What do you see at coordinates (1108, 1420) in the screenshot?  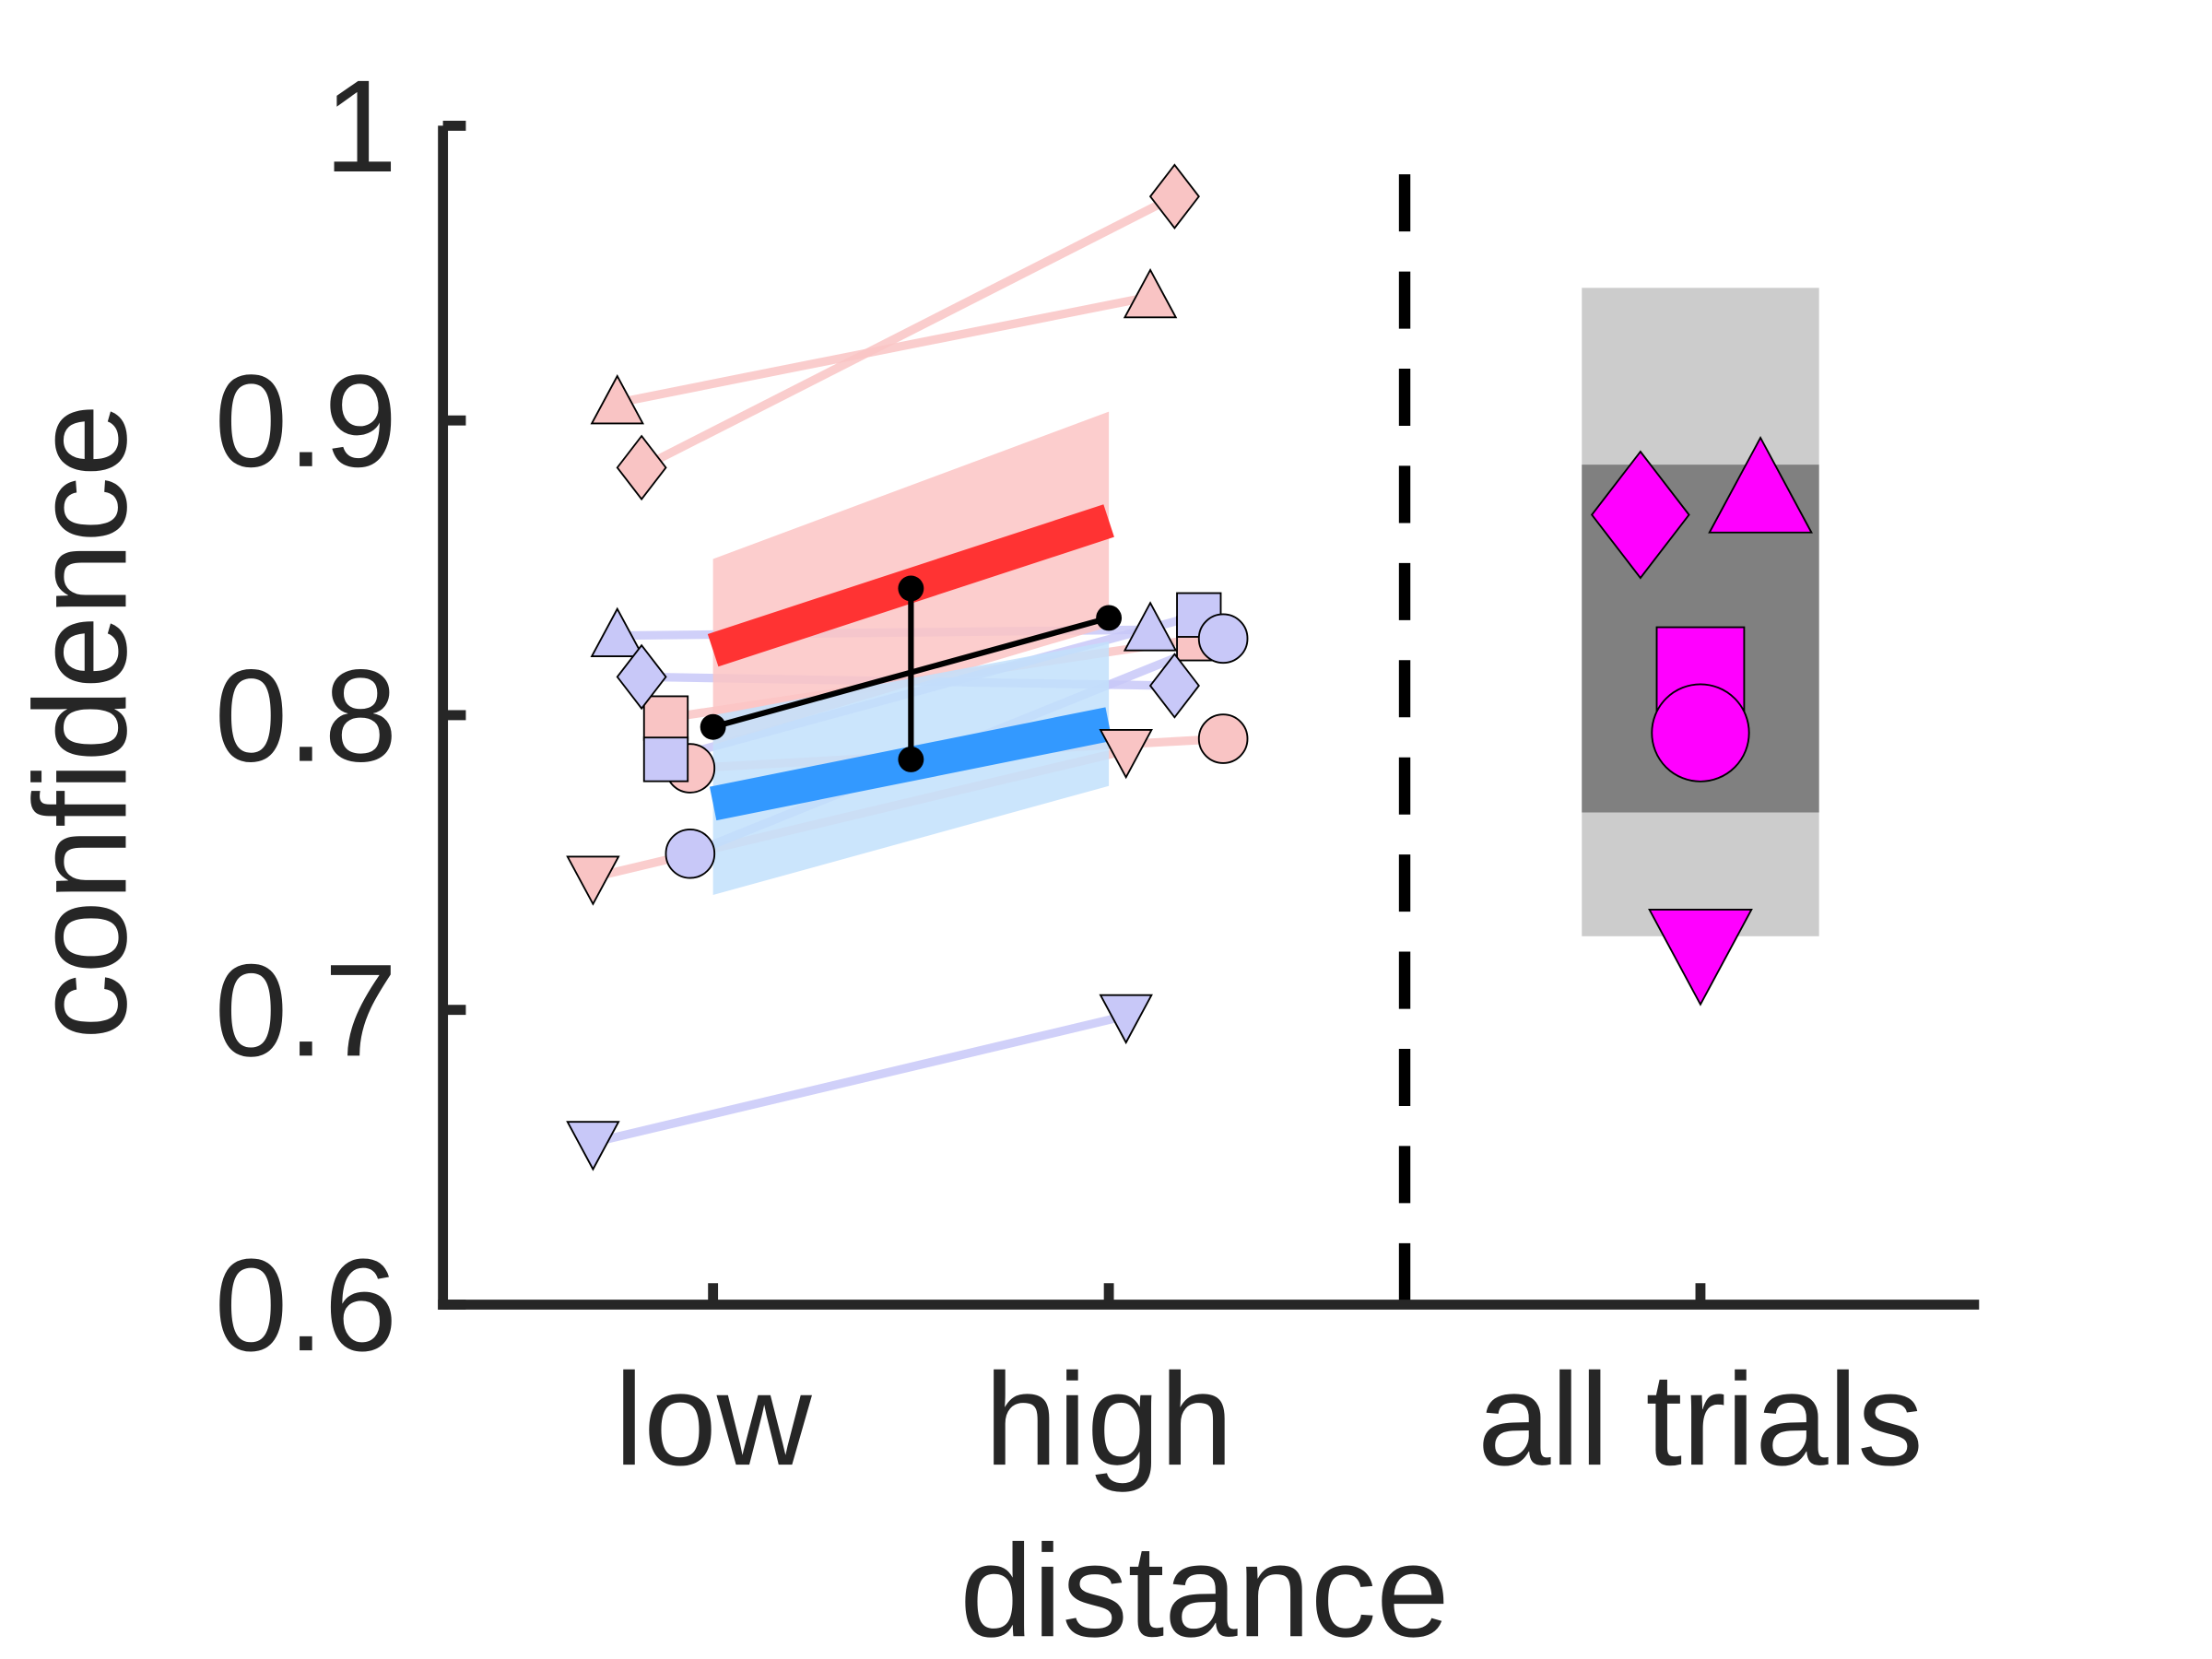 I see `x-tick-label: high` at bounding box center [1108, 1420].